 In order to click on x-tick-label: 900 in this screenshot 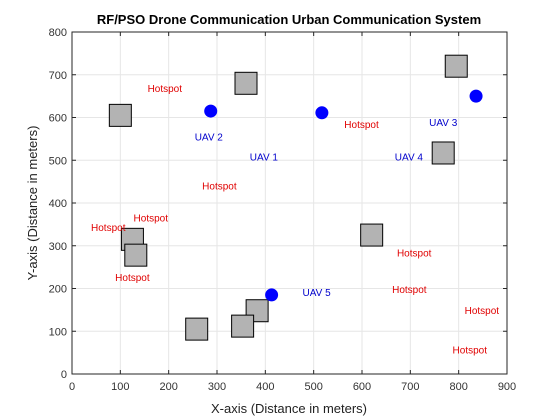, I will do `click(507, 387)`.